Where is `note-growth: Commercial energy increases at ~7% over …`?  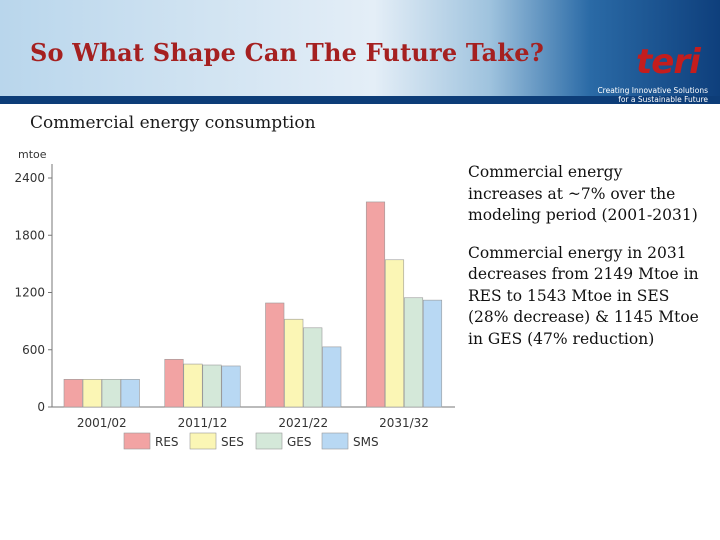 note-growth: Commercial energy increases at ~7% over … is located at coordinates (583, 193).